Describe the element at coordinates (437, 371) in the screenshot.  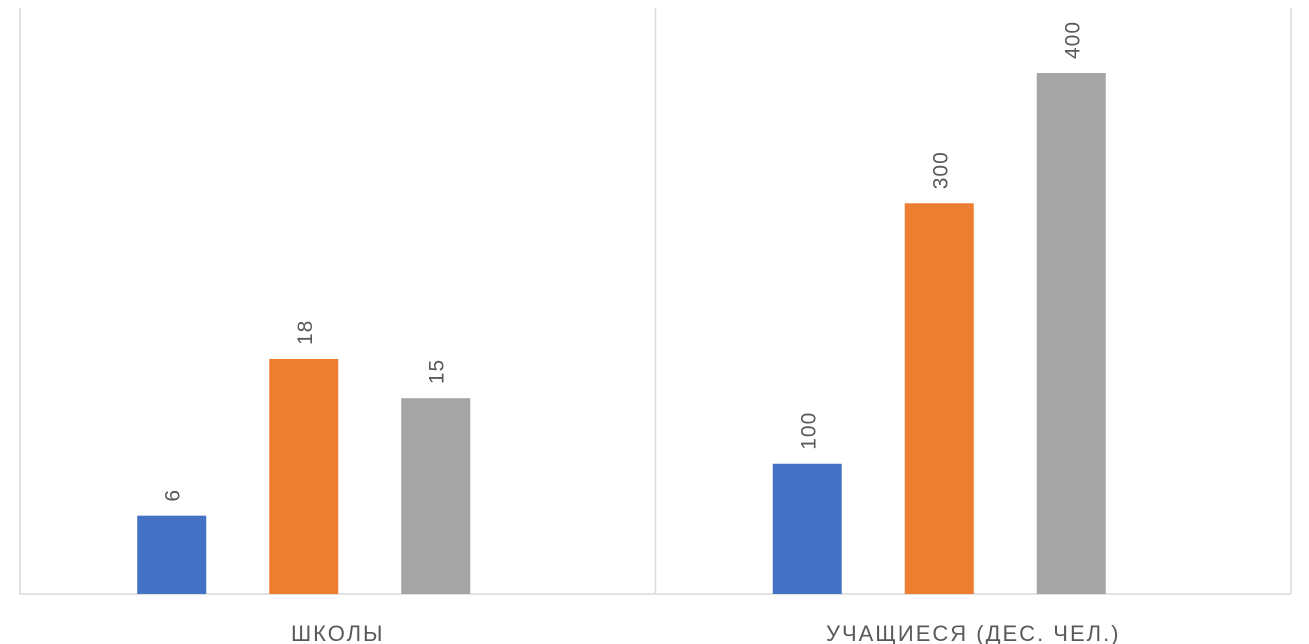
I see `data-label-cat0-series2: 15` at that location.